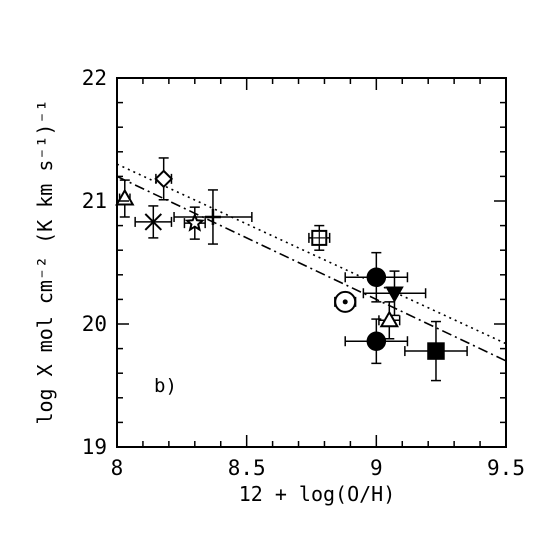 This screenshot has width=546, height=553. Describe the element at coordinates (94, 324) in the screenshot. I see `y-tick-label: 20` at that location.